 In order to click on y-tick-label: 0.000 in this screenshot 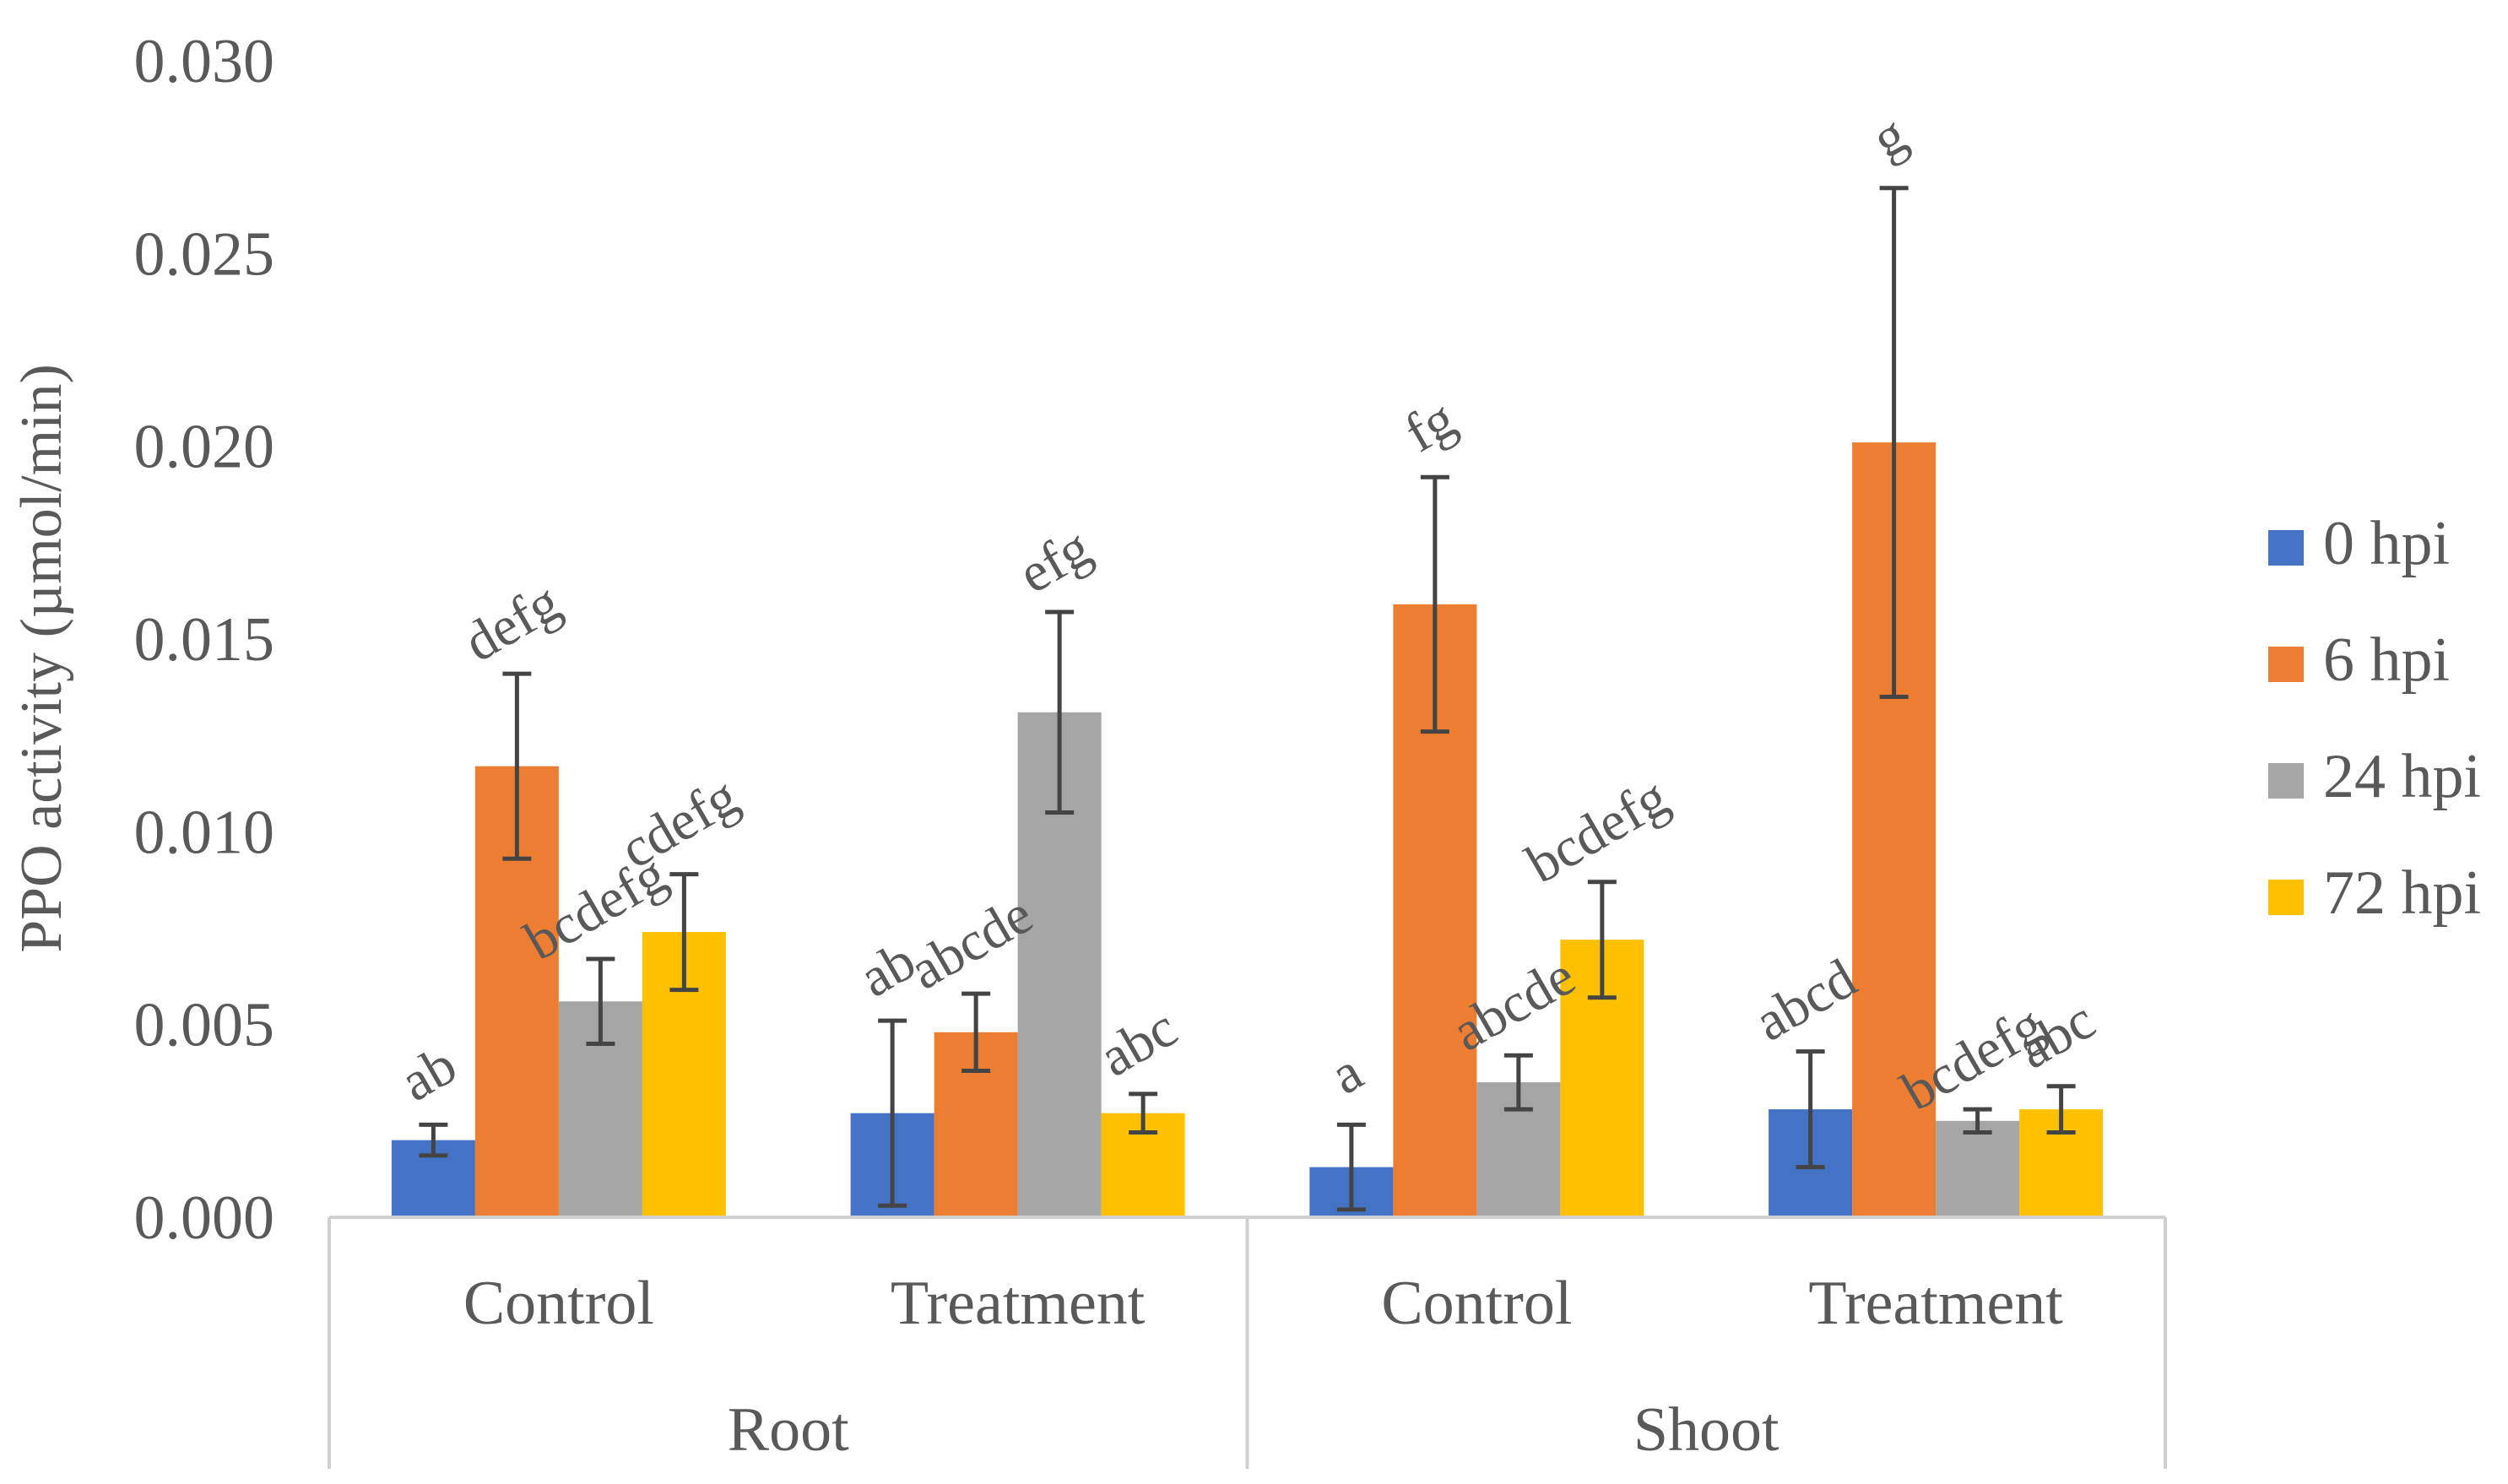, I will do `click(204, 1218)`.